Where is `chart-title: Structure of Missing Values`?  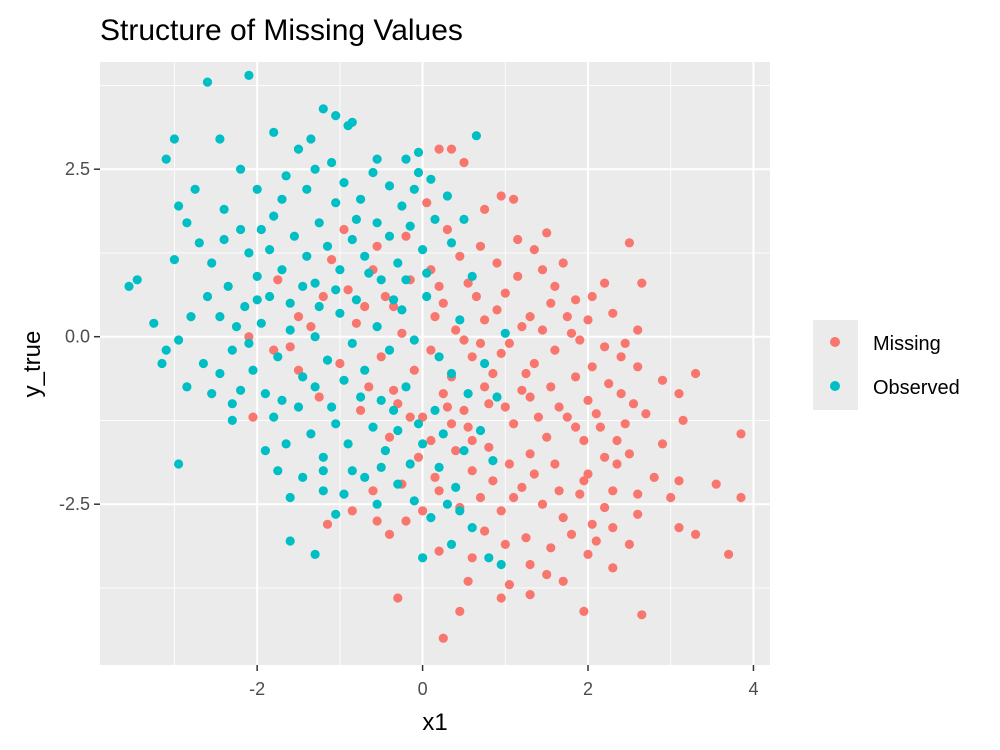
chart-title: Structure of Missing Values is located at coordinates (281, 30).